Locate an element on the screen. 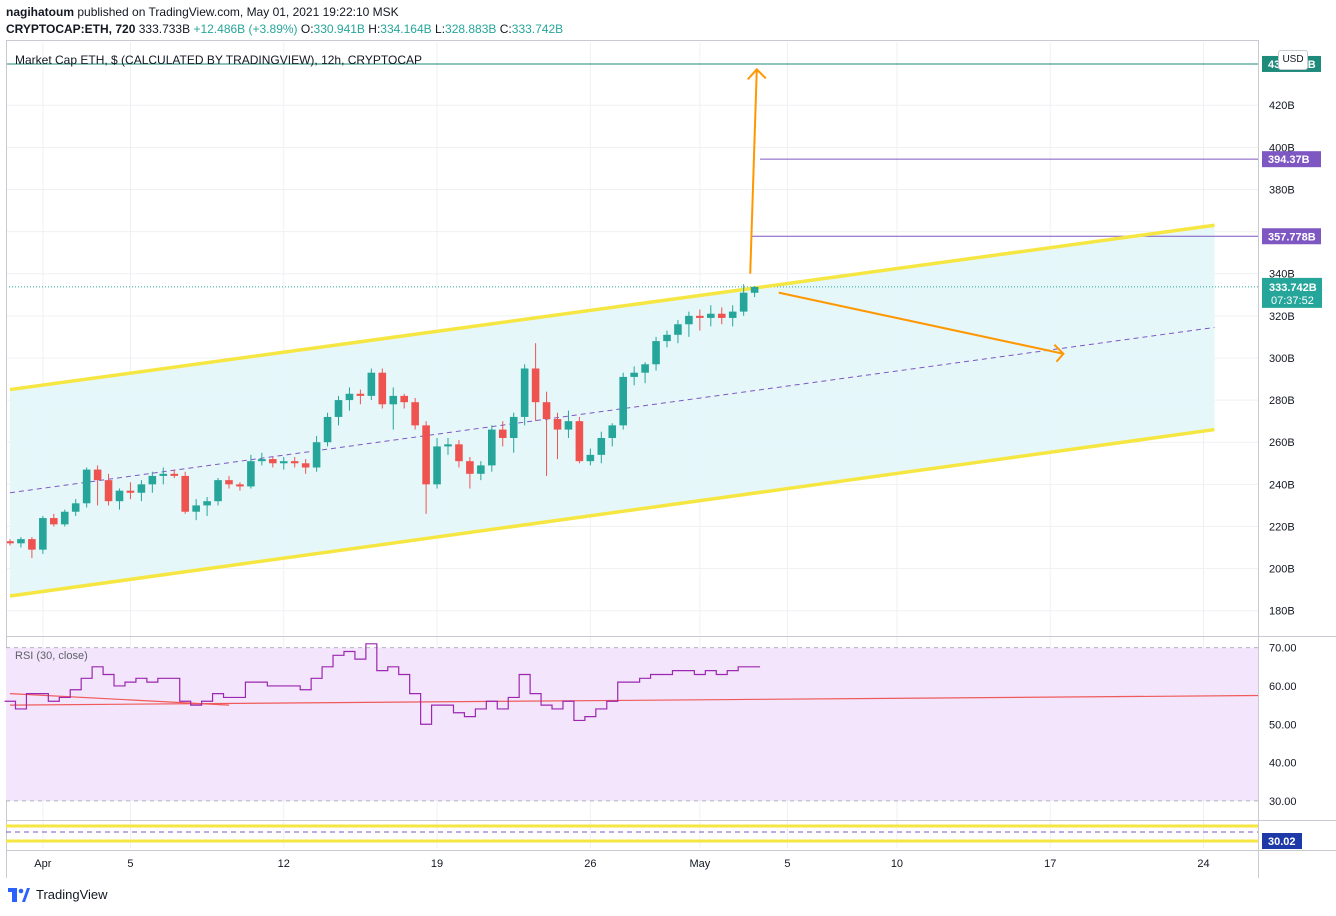 This screenshot has height=916, width=1336. level-tag-357-text: 357.778B is located at coordinates (1292, 237).